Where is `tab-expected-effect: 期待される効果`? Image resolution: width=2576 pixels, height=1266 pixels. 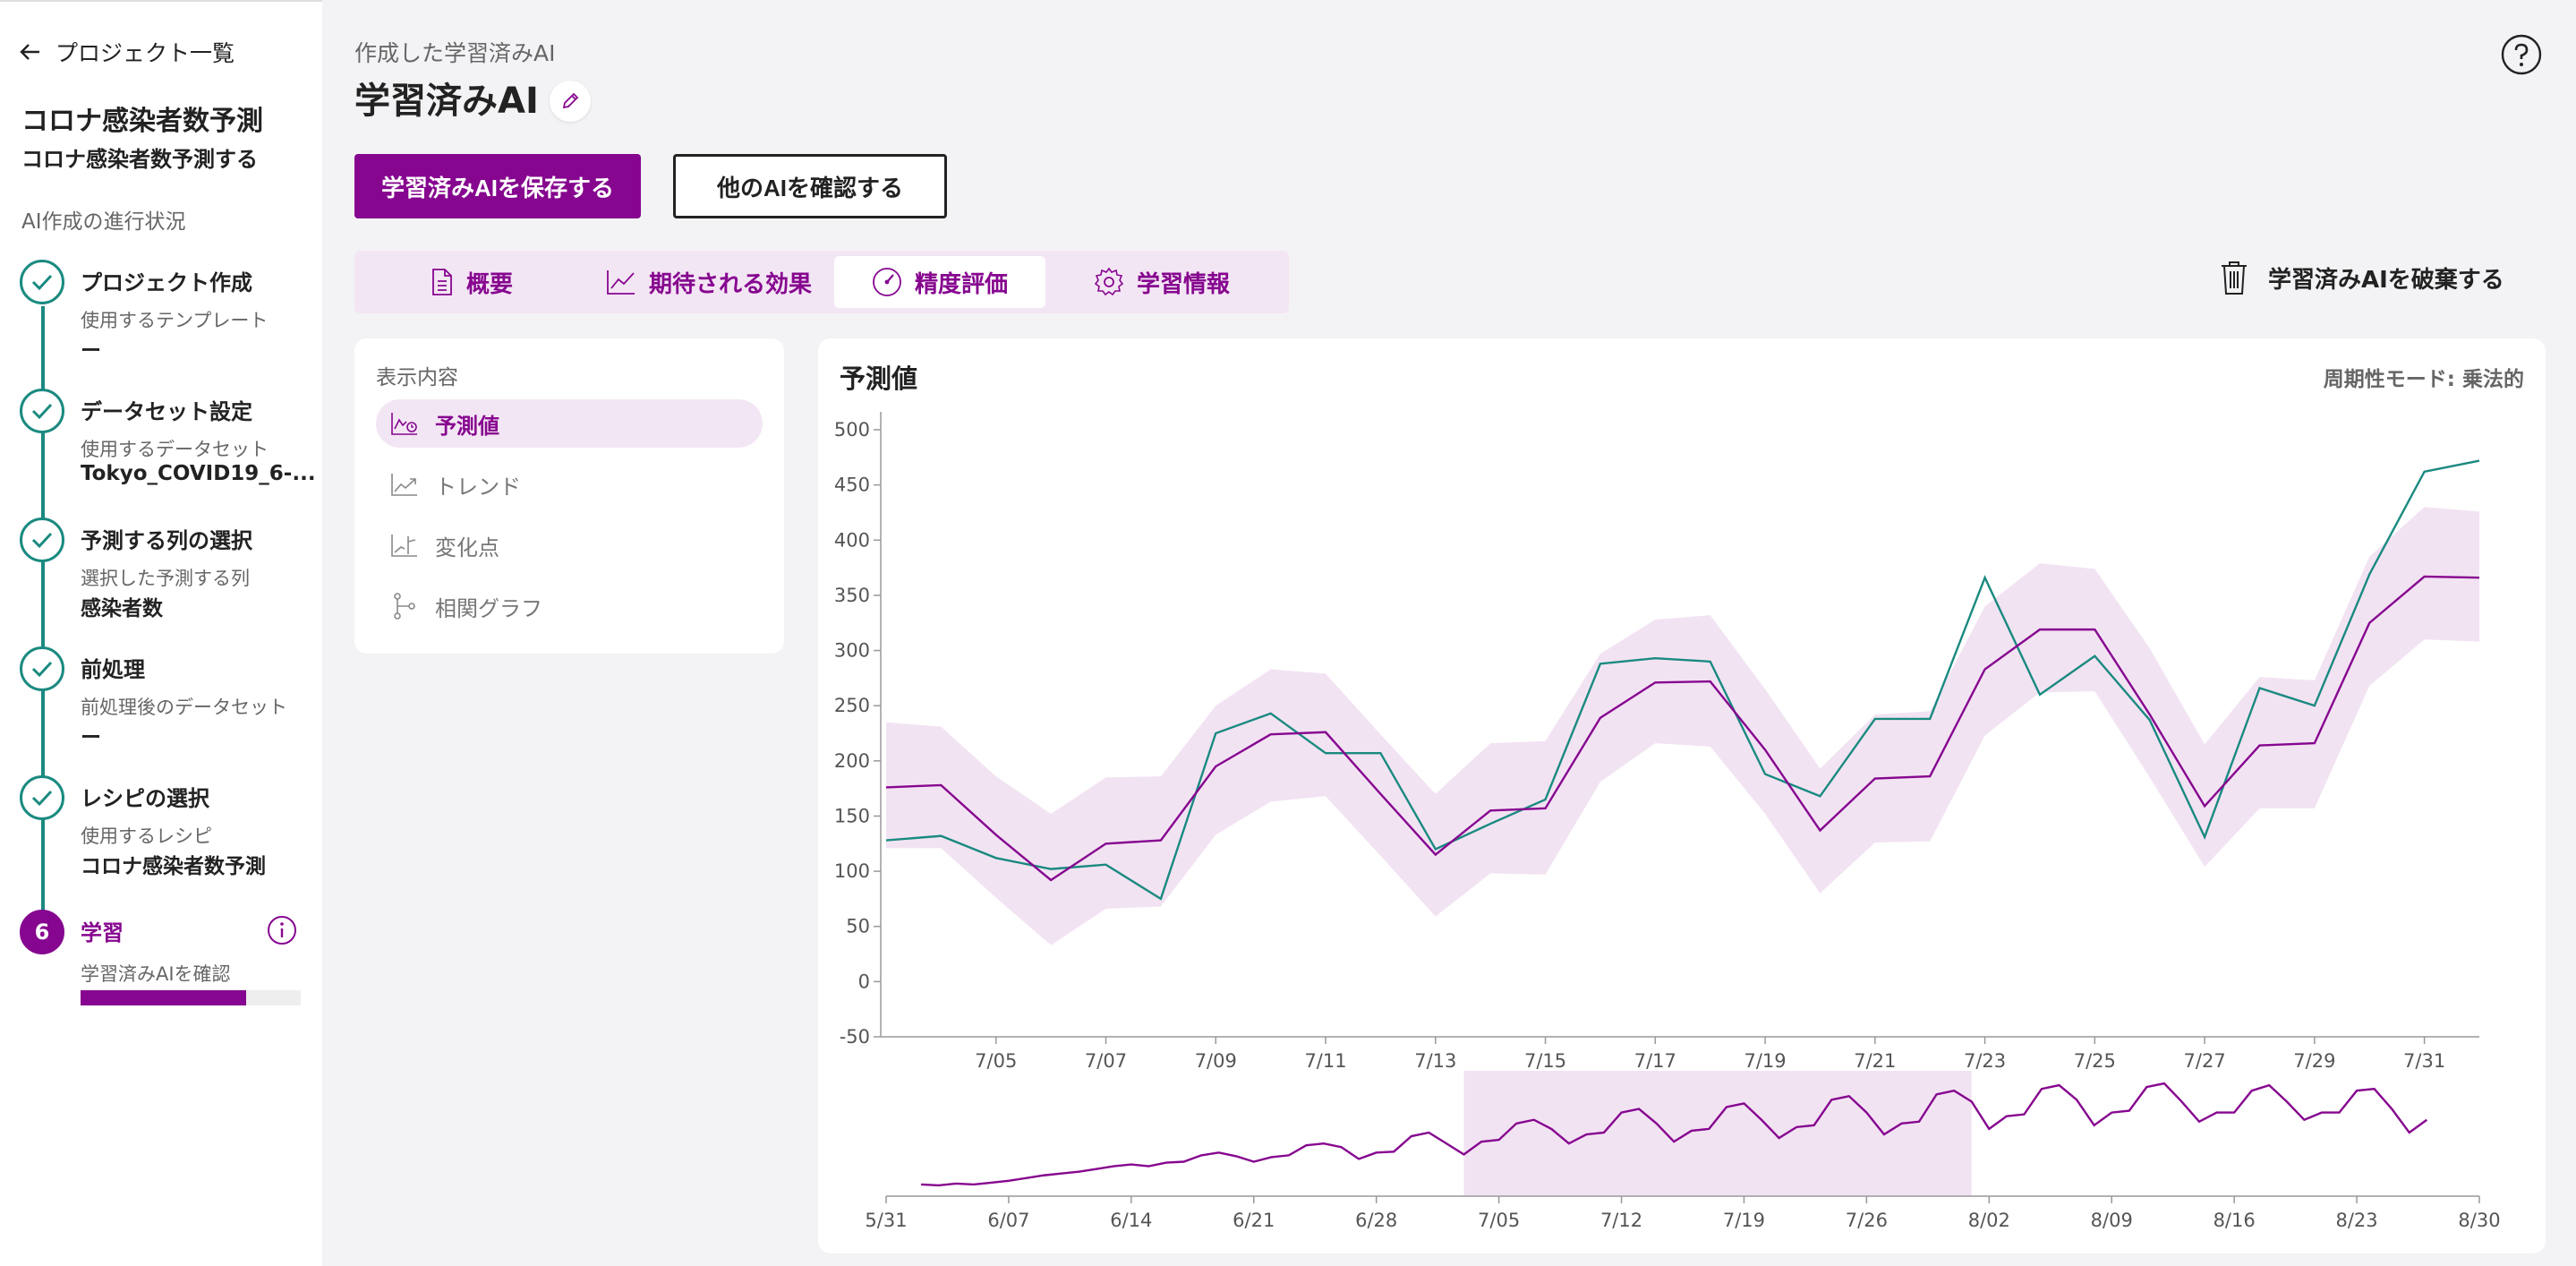 tab-expected-effect: 期待される効果 is located at coordinates (709, 282).